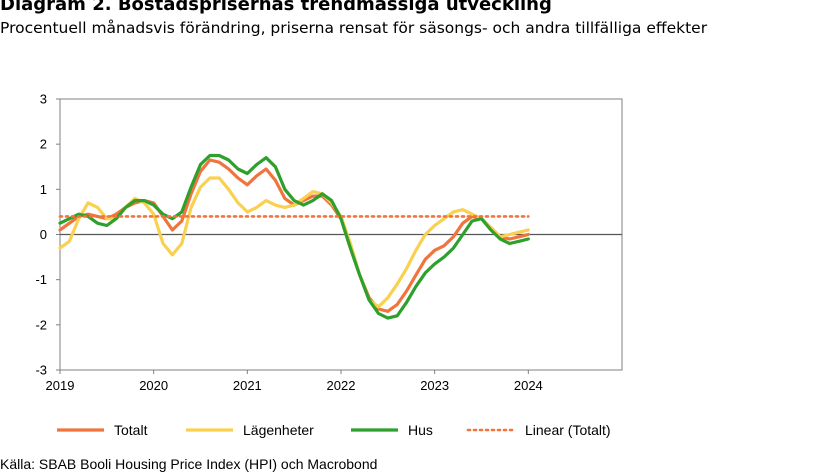  Describe the element at coordinates (131, 430) in the screenshot. I see `legend-label-totalt: Totalt` at that location.